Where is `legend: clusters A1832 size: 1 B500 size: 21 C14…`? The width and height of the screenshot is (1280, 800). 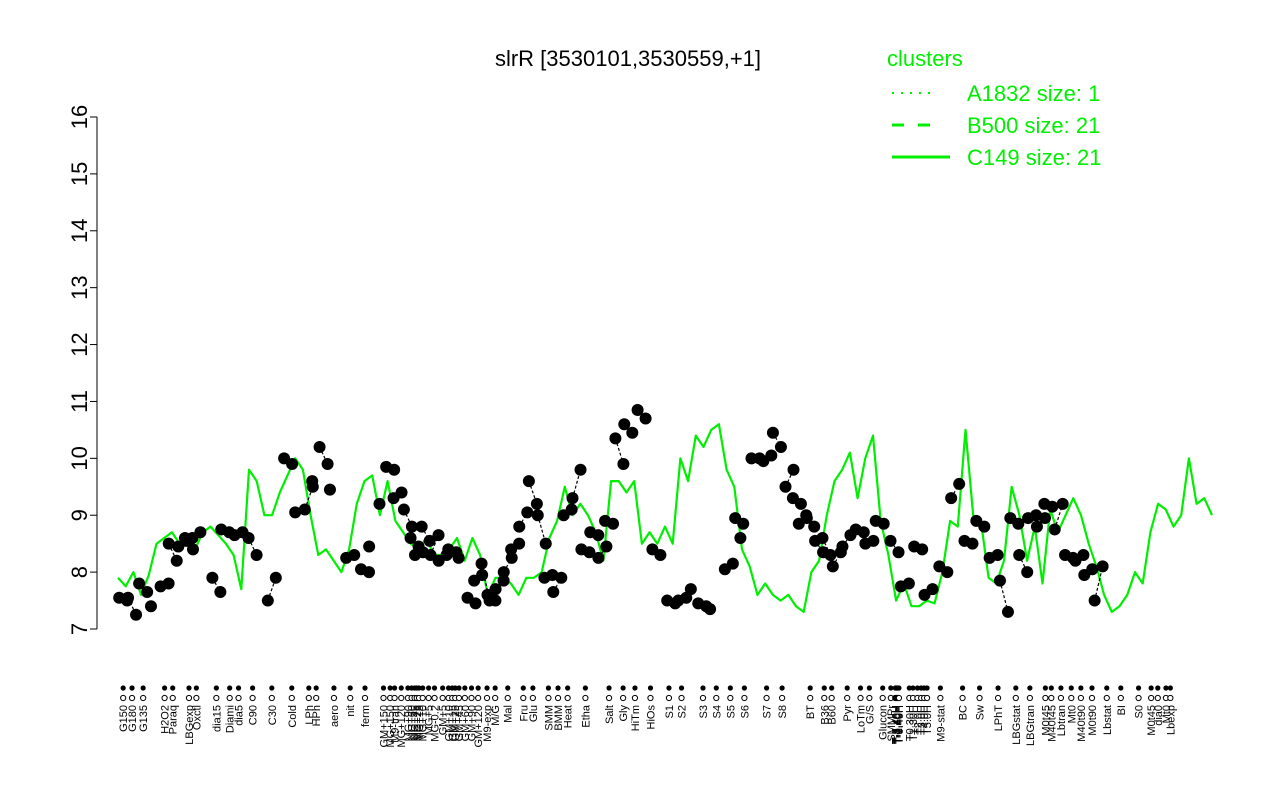 legend: clusters A1832 size: 1 B500 size: 21 C14… is located at coordinates (994, 108).